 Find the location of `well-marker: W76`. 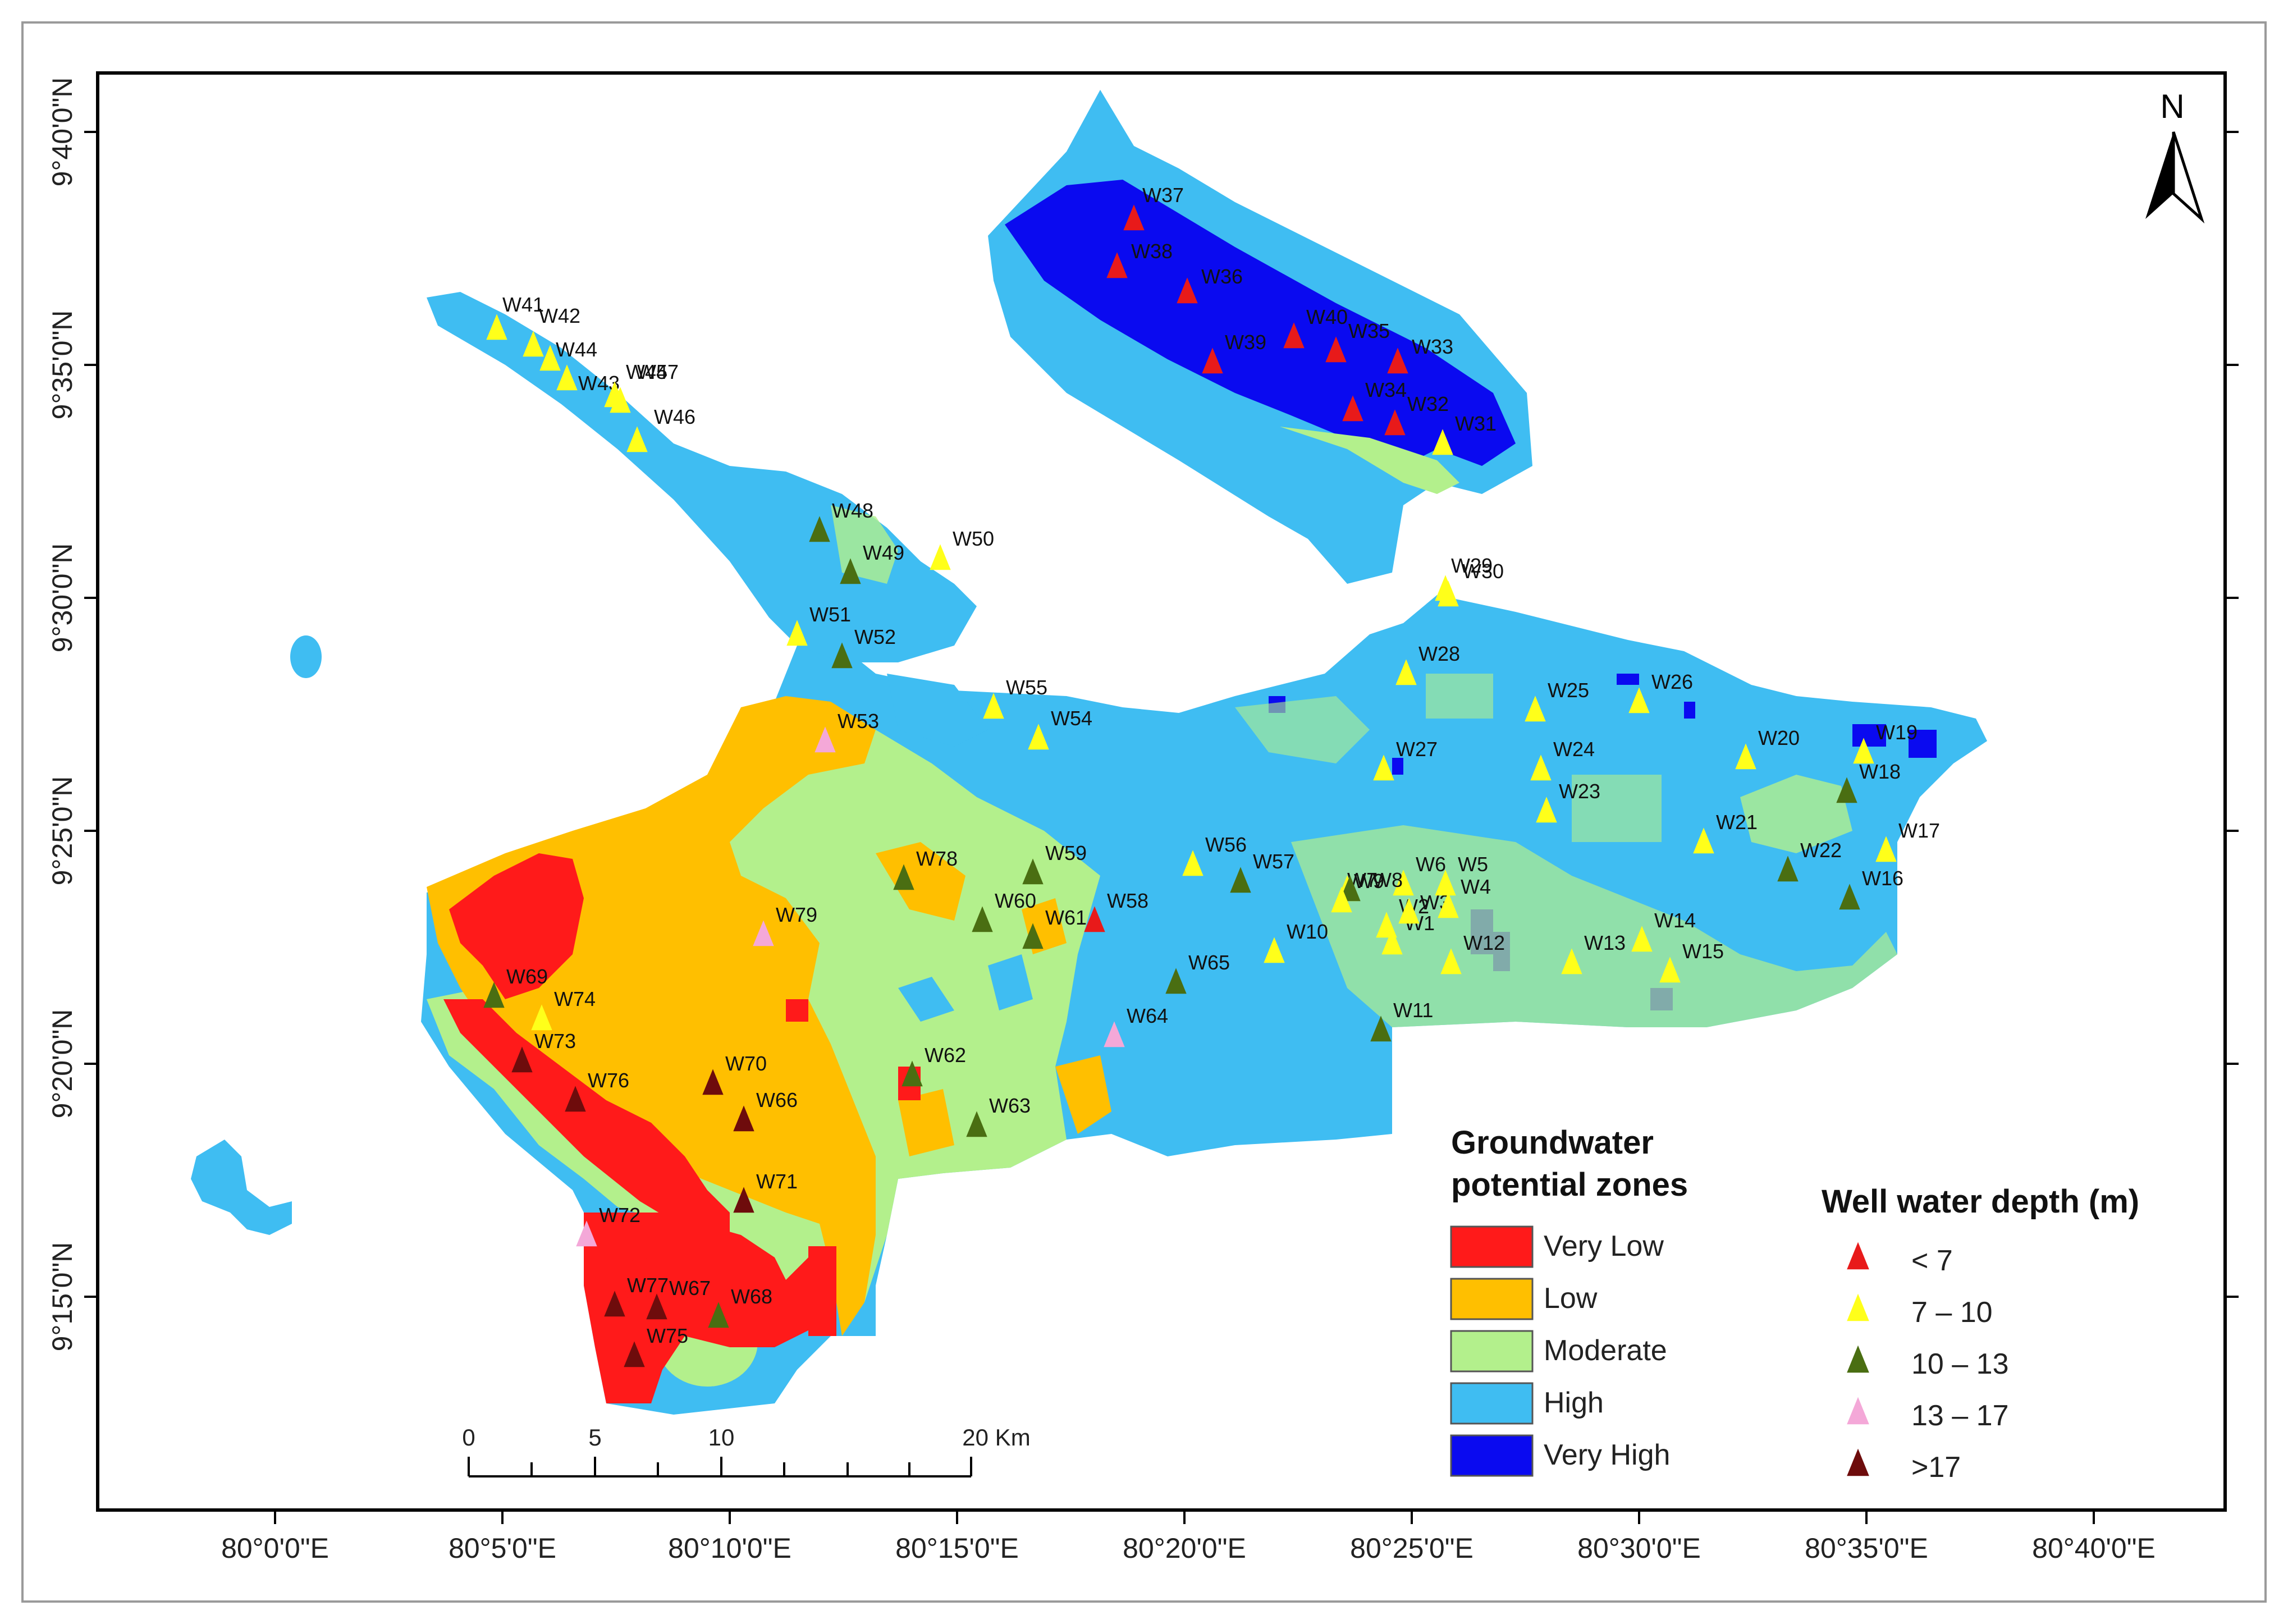

well-marker: W76 is located at coordinates (597, 1090).